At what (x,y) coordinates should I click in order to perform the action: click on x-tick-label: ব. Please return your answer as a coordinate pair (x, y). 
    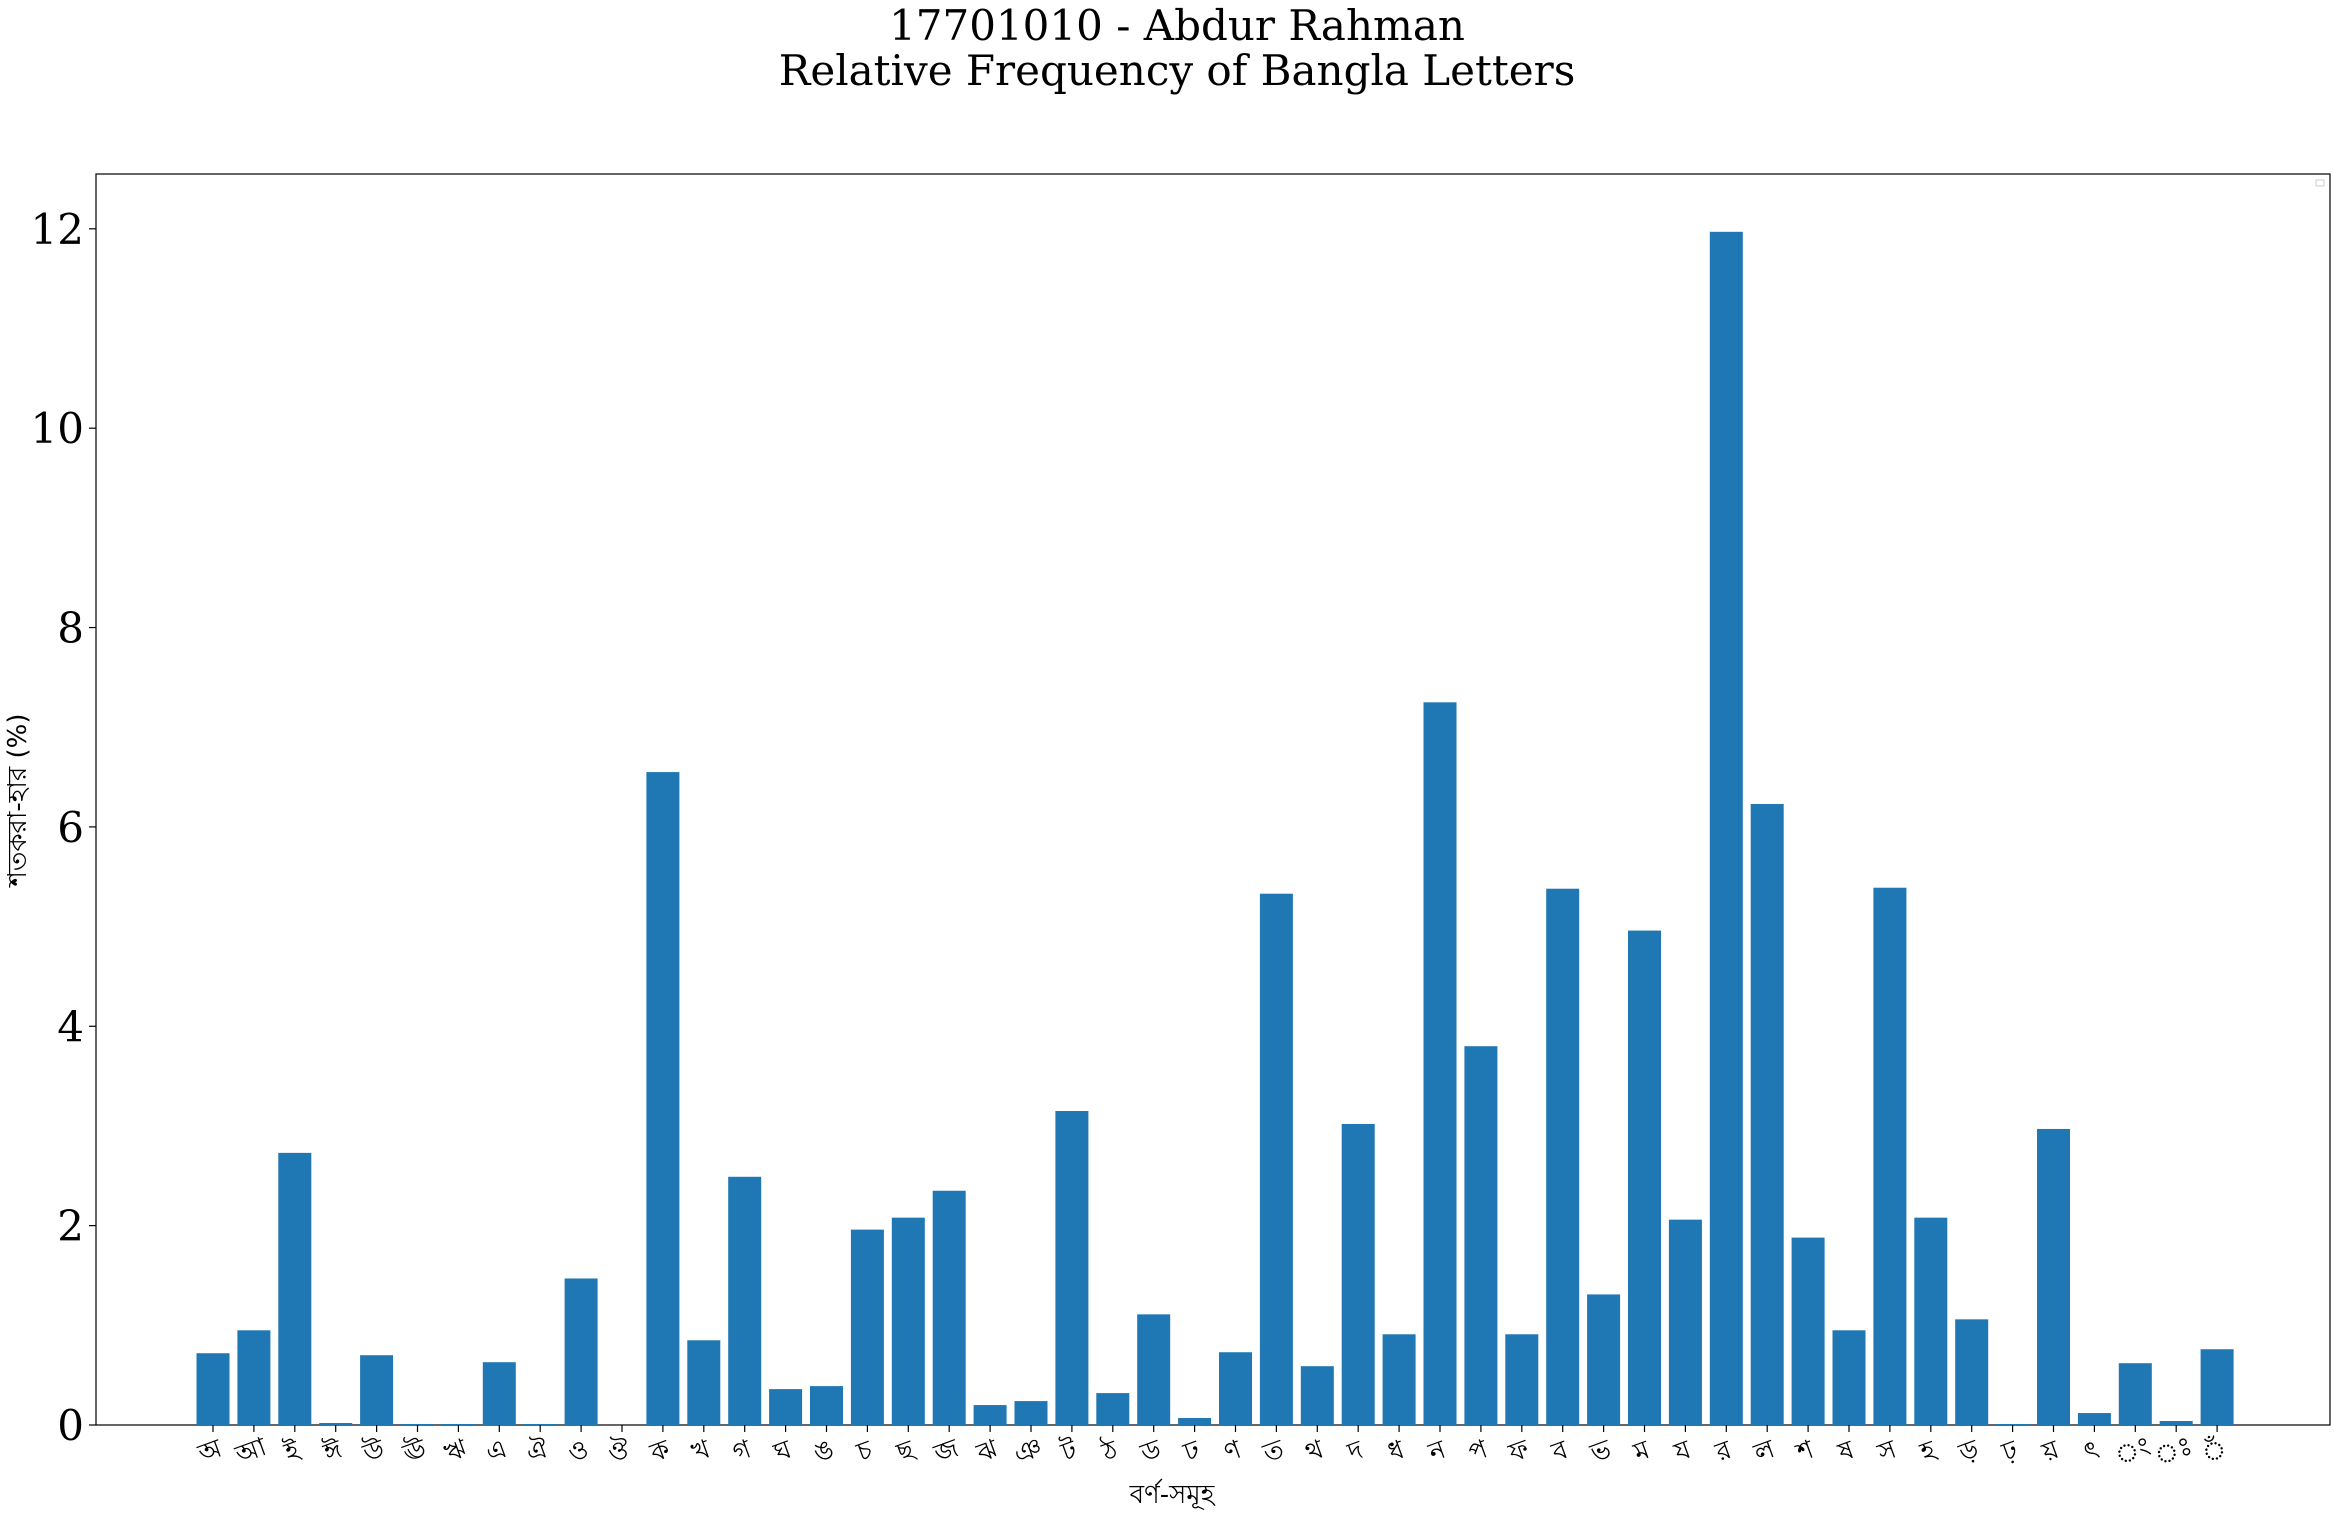
    Looking at the image, I should click on (1559, 1452).